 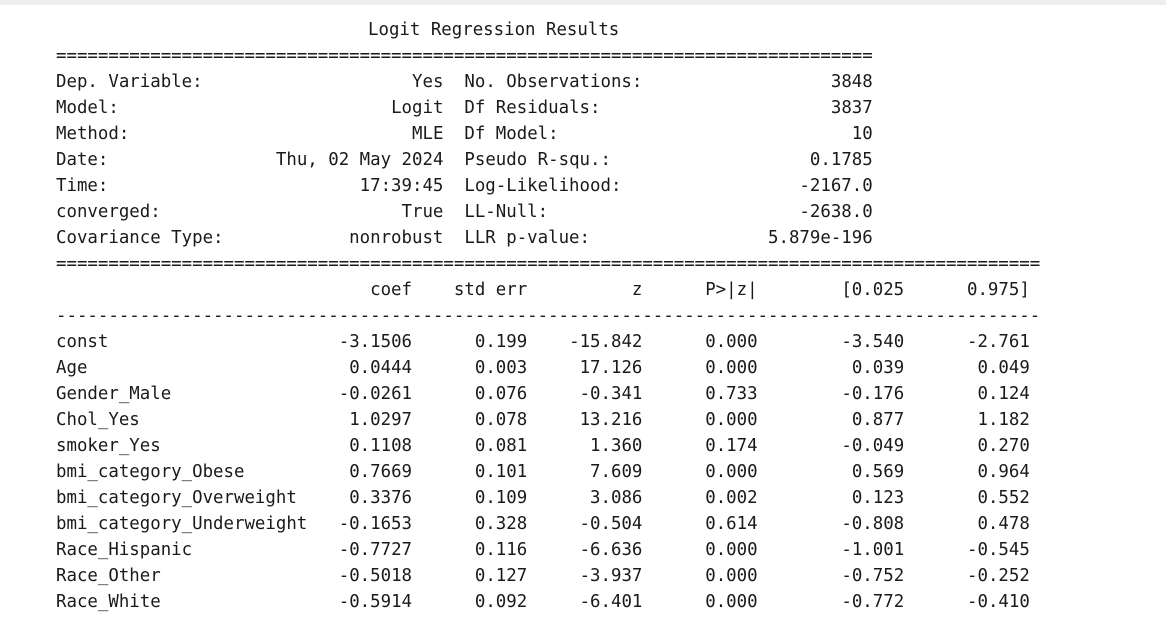 What do you see at coordinates (176, 498) in the screenshot?
I see `row-variable-name: bmi_category_Overweight` at bounding box center [176, 498].